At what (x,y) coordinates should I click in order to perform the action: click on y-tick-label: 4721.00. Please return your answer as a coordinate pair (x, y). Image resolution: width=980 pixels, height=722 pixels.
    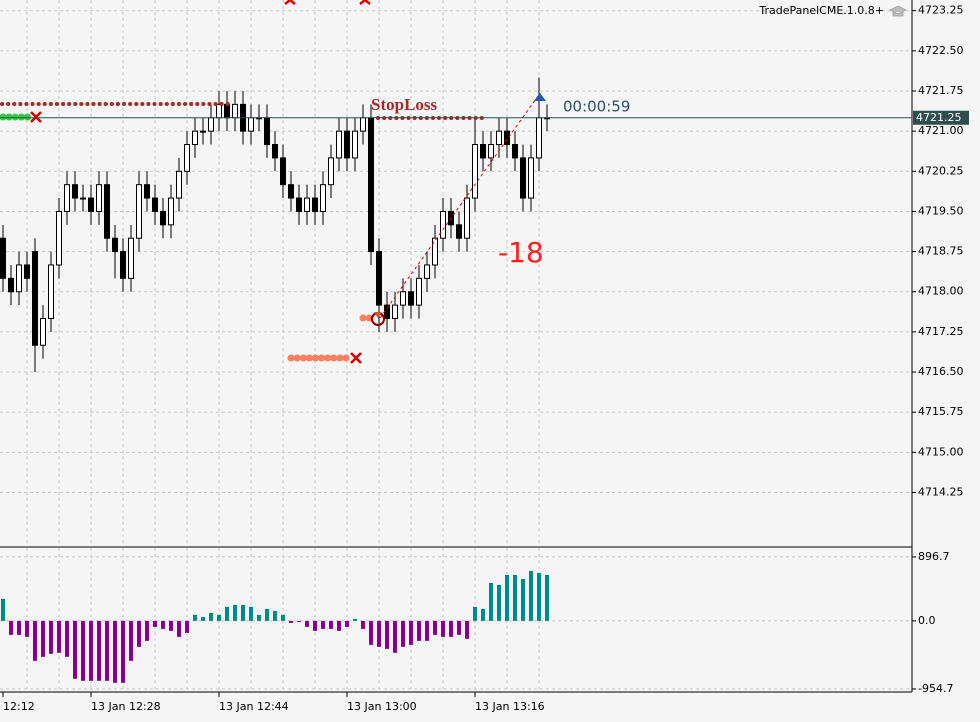
    Looking at the image, I should click on (941, 130).